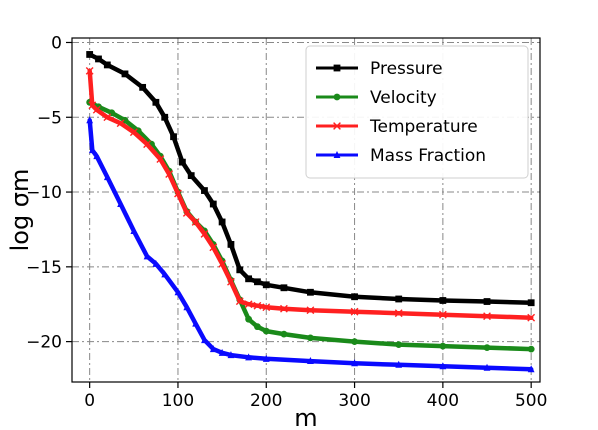 The image size is (598, 430). Describe the element at coordinates (44, 343) in the screenshot. I see `y-tick-label: −20` at that location.